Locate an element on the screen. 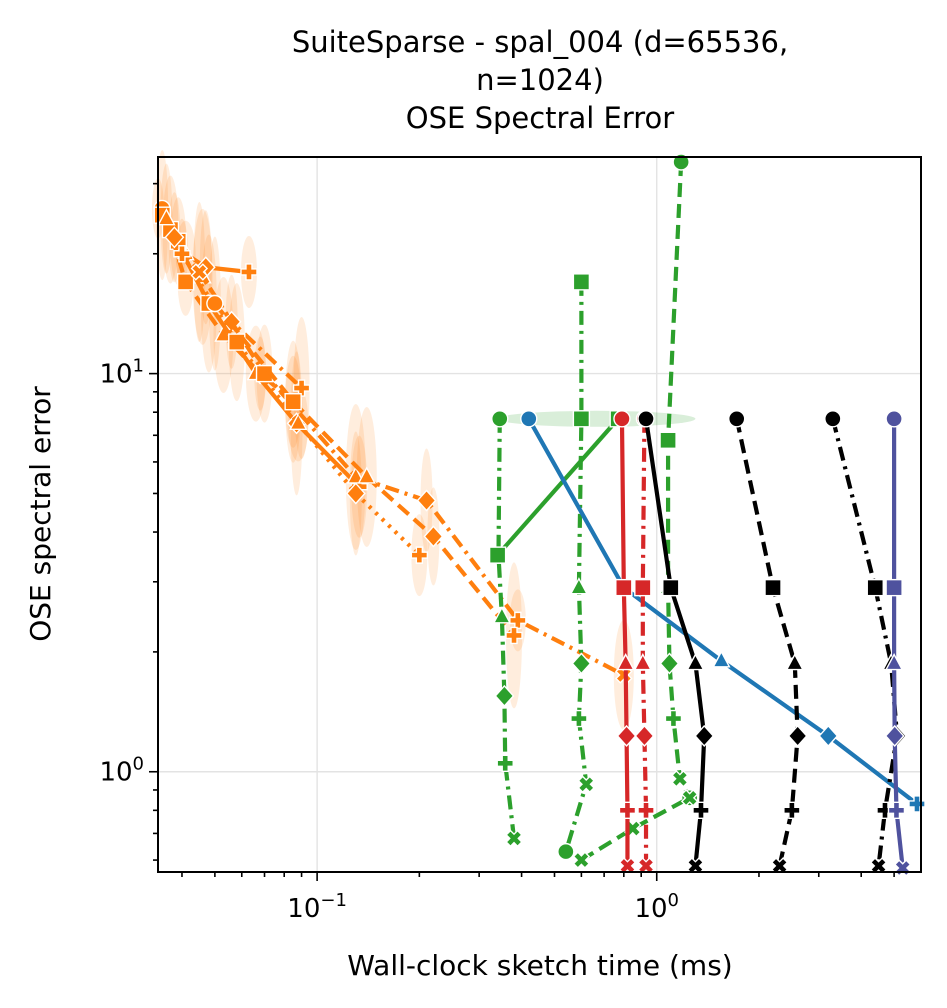 This screenshot has width=947, height=1008. series-10-line is located at coordinates (678, 480).